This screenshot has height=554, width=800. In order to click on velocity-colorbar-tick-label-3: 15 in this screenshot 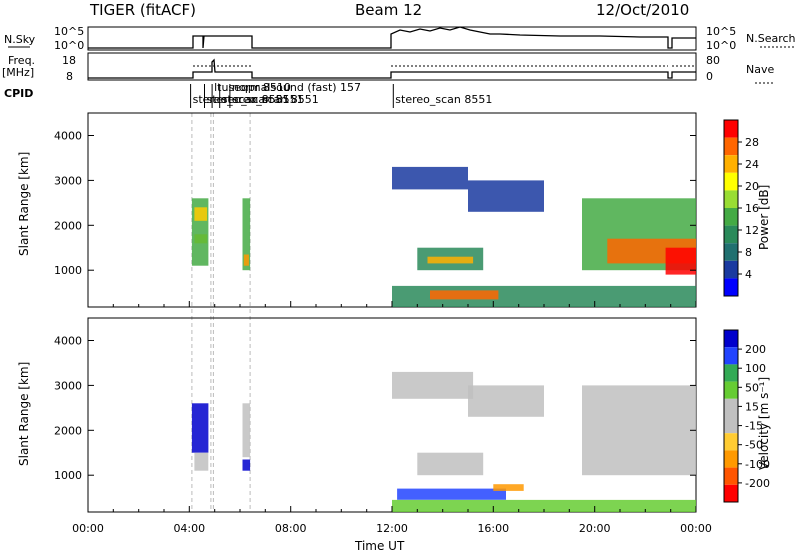, I will do `click(752, 406)`.